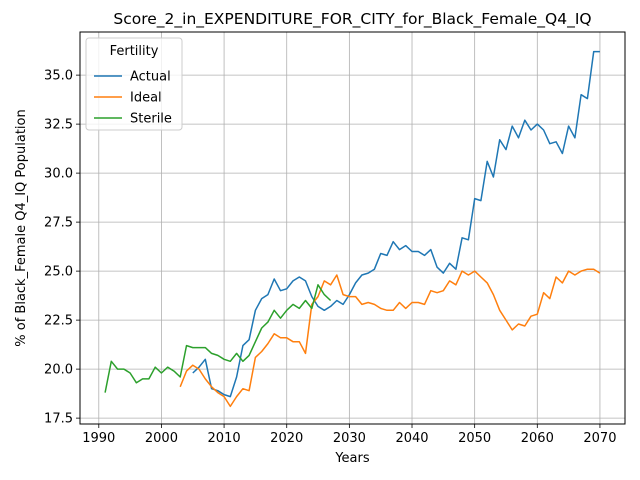 The height and width of the screenshot is (480, 640). Describe the element at coordinates (146, 98) in the screenshot. I see `legend-label-ideal: Ideal` at that location.